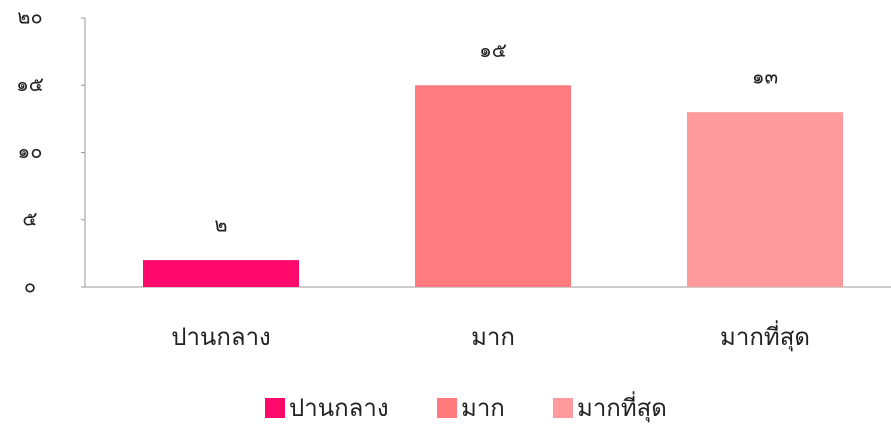 The image size is (891, 428). What do you see at coordinates (483, 408) in the screenshot?
I see `legend-label: มาก` at bounding box center [483, 408].